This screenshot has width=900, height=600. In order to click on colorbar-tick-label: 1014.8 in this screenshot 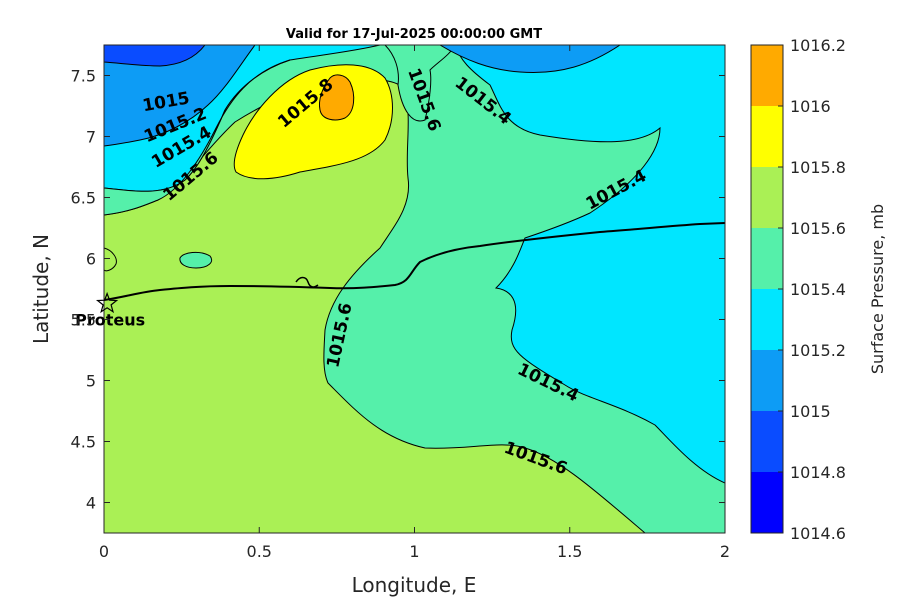, I will do `click(818, 472)`.